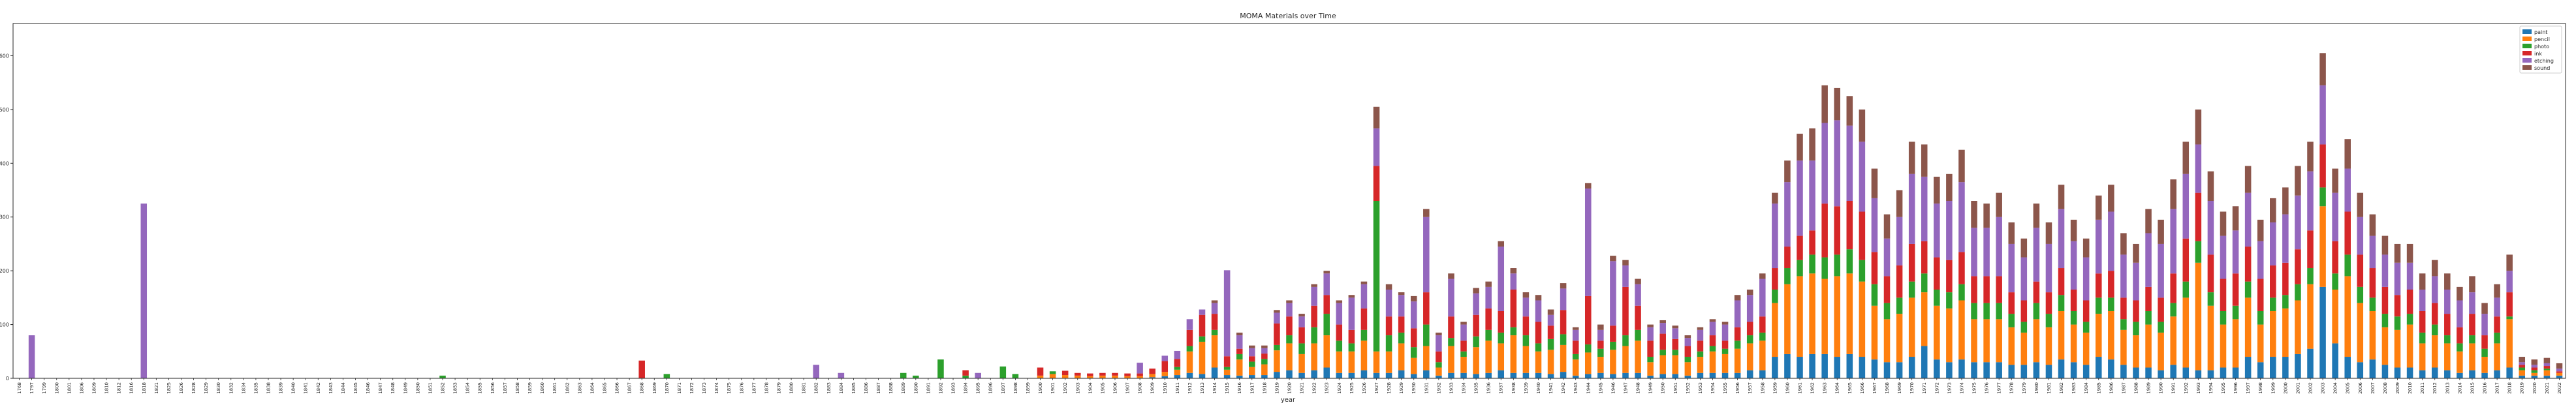 This screenshot has width=2576, height=407. What do you see at coordinates (1526, 388) in the screenshot?
I see `x-tick-label: 1939` at bounding box center [1526, 388].